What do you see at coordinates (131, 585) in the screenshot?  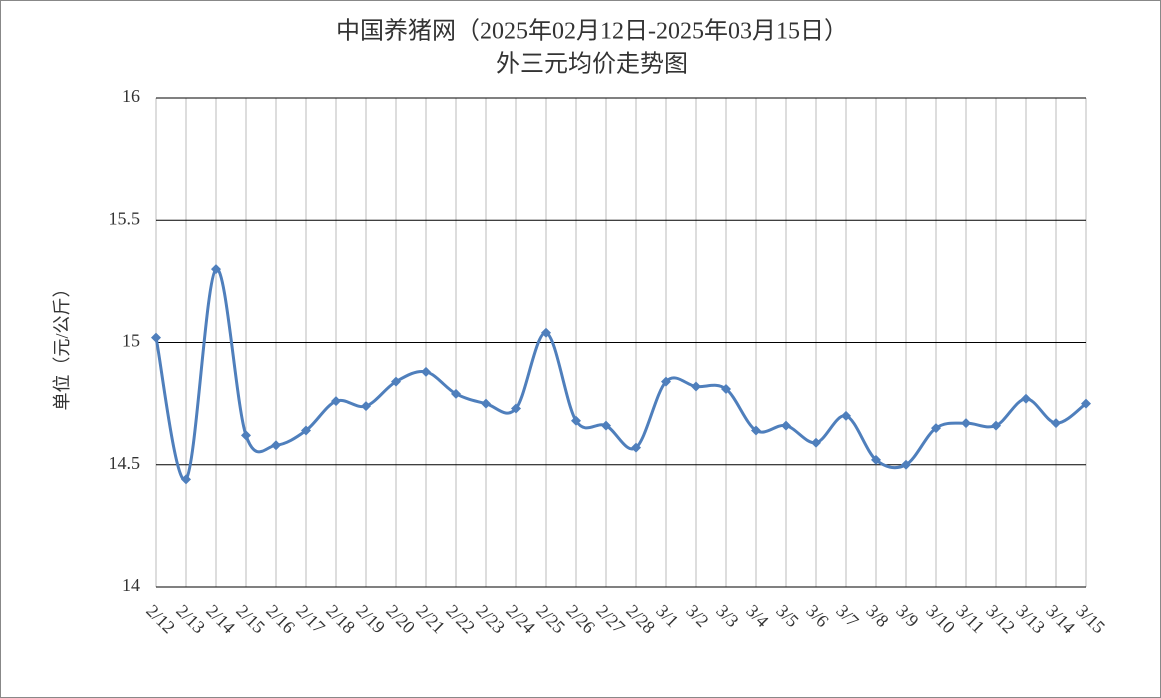 I see `y-tick-label: 14` at bounding box center [131, 585].